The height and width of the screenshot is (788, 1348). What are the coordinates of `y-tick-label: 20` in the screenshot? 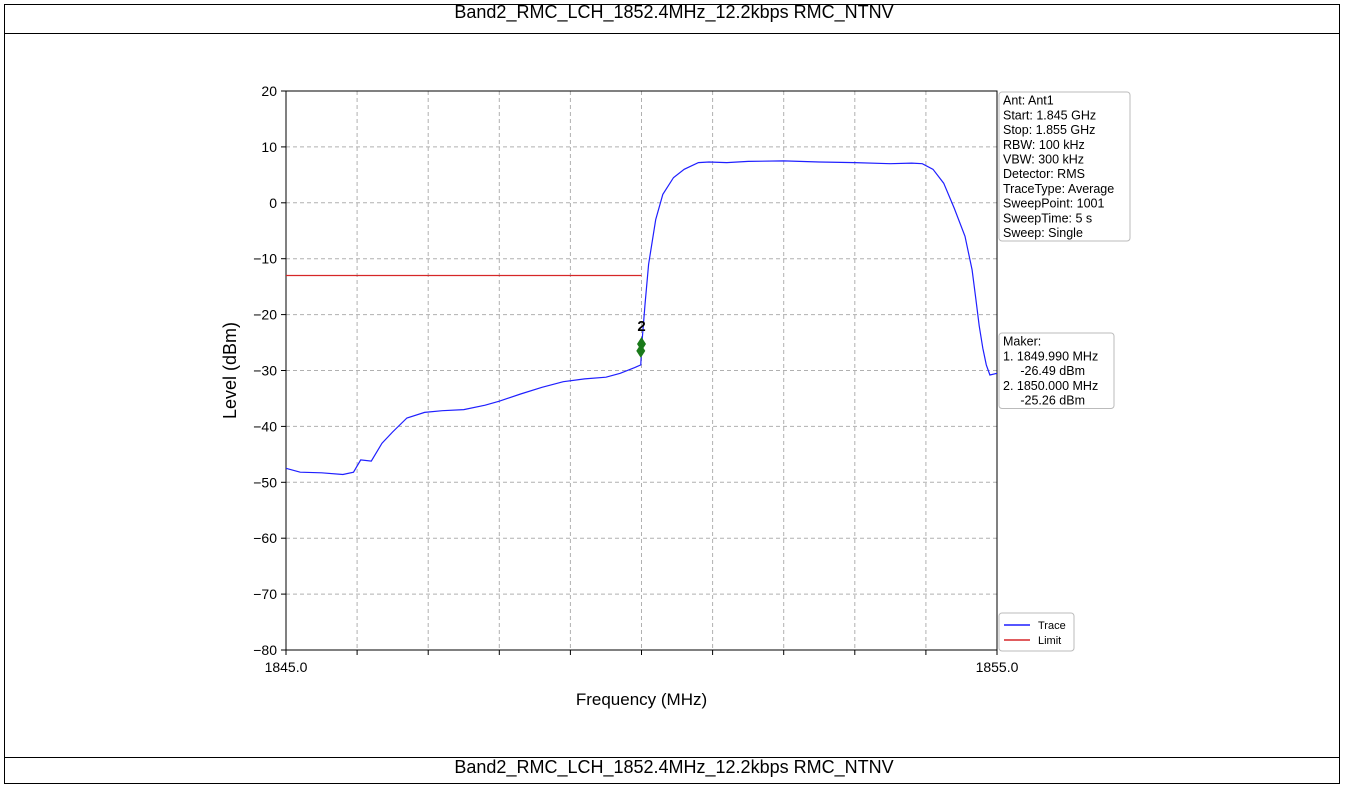 It's located at (269, 91).